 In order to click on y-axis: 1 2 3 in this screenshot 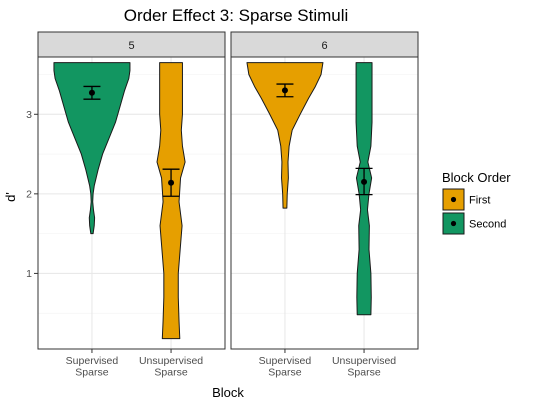, I will do `click(32, 194)`.